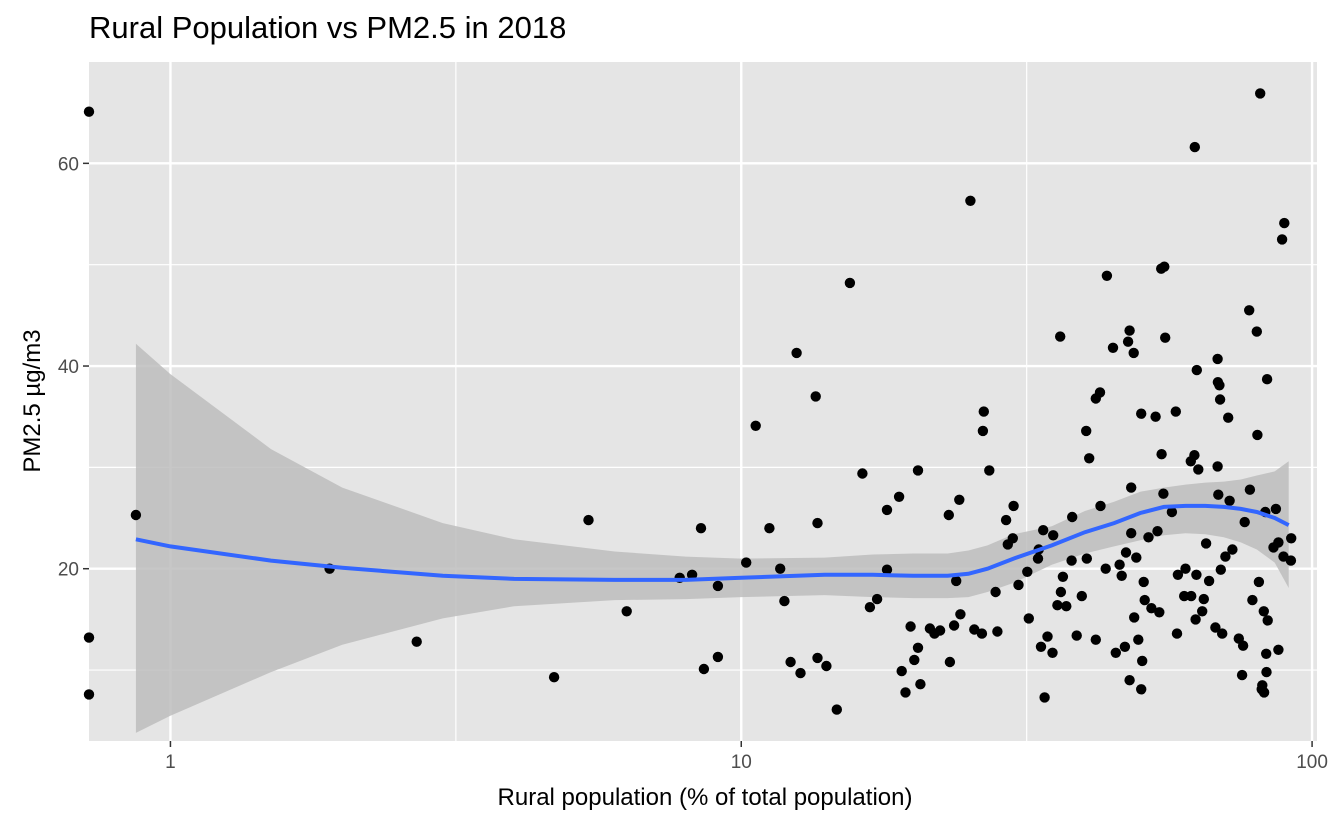 The image size is (1336, 825). Describe the element at coordinates (746, 757) in the screenshot. I see `x-axis: 1 10 100` at that location.